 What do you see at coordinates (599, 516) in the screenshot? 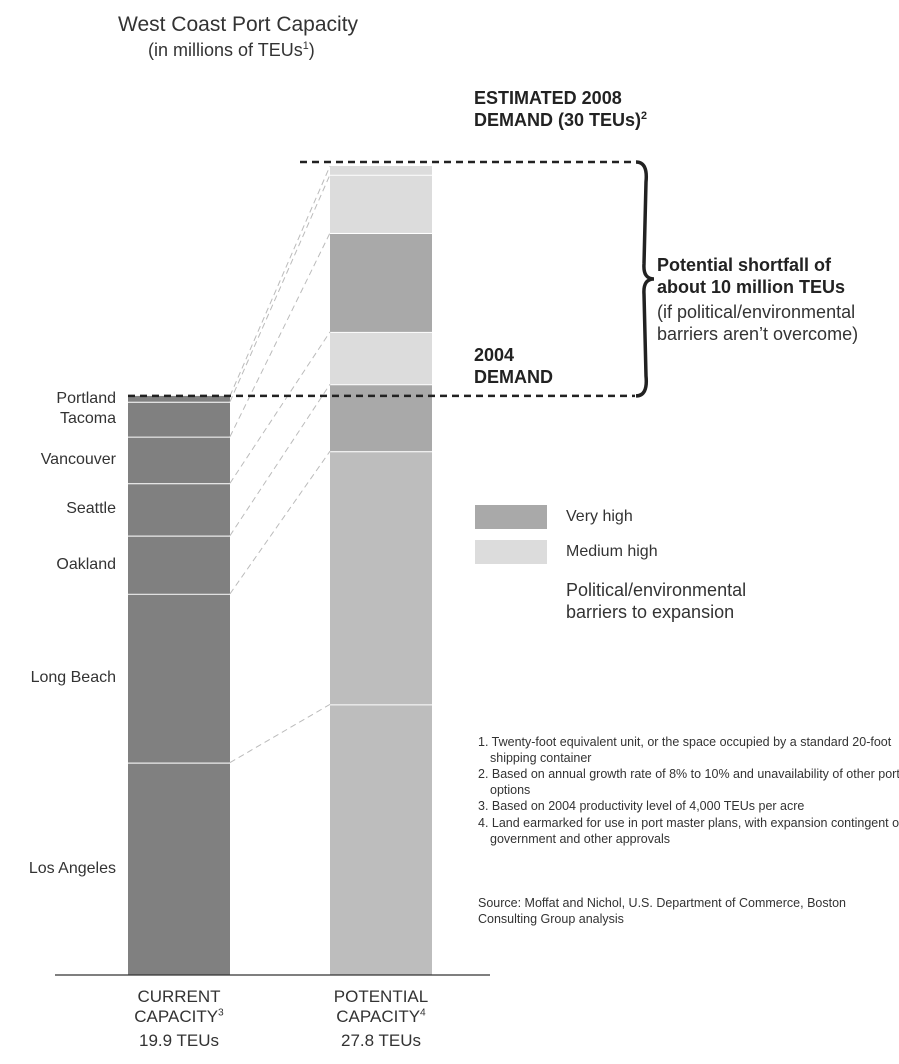
I see `legend-label: Very high` at bounding box center [599, 516].